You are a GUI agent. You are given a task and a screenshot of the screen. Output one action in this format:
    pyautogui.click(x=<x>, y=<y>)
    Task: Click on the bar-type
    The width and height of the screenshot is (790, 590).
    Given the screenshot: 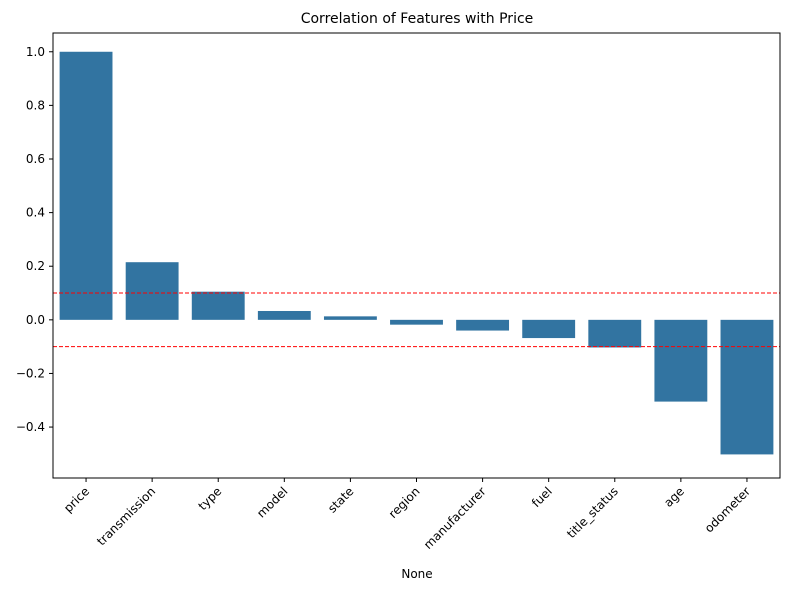 What is the action you would take?
    pyautogui.click(x=218, y=305)
    